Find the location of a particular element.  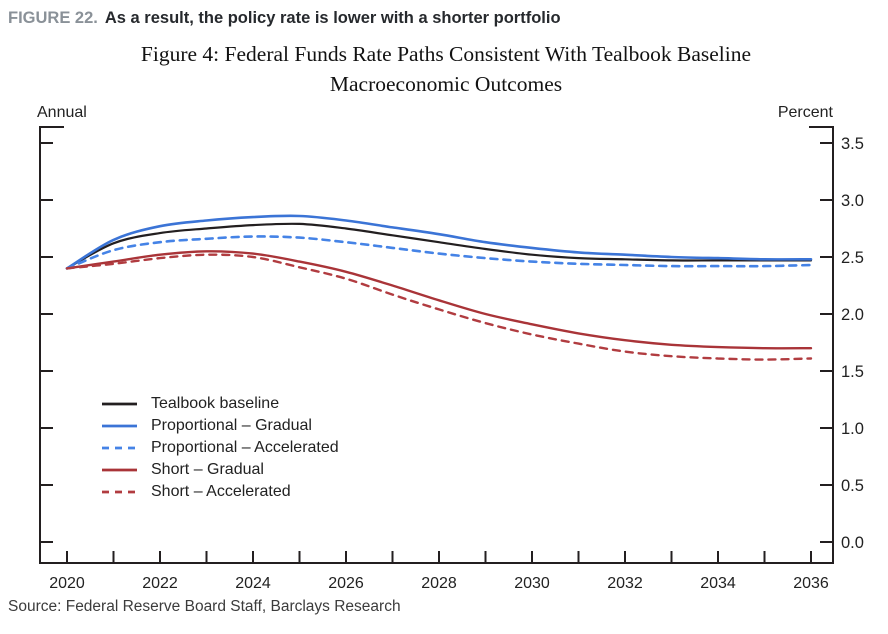

x-tick-label: 2024 is located at coordinates (253, 583).